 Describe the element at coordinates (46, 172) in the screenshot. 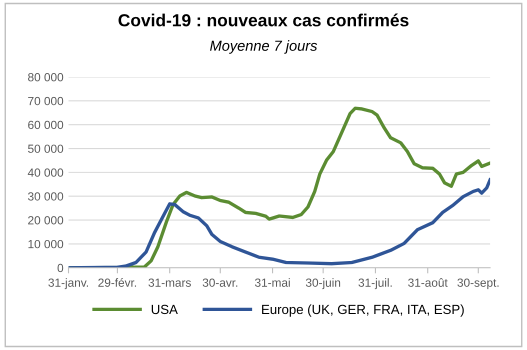

I see `y-tick-label: 40 000` at that location.